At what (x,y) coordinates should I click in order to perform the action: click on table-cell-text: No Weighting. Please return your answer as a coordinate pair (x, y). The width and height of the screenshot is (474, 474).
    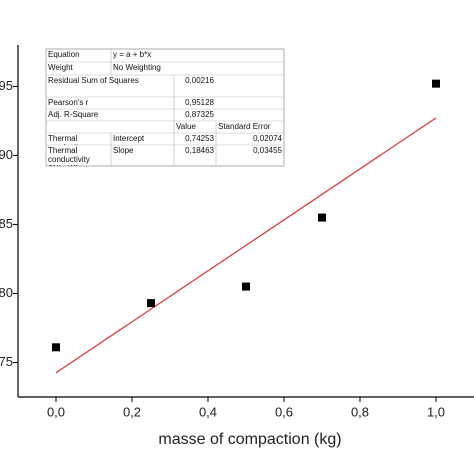
    Looking at the image, I should click on (137, 67).